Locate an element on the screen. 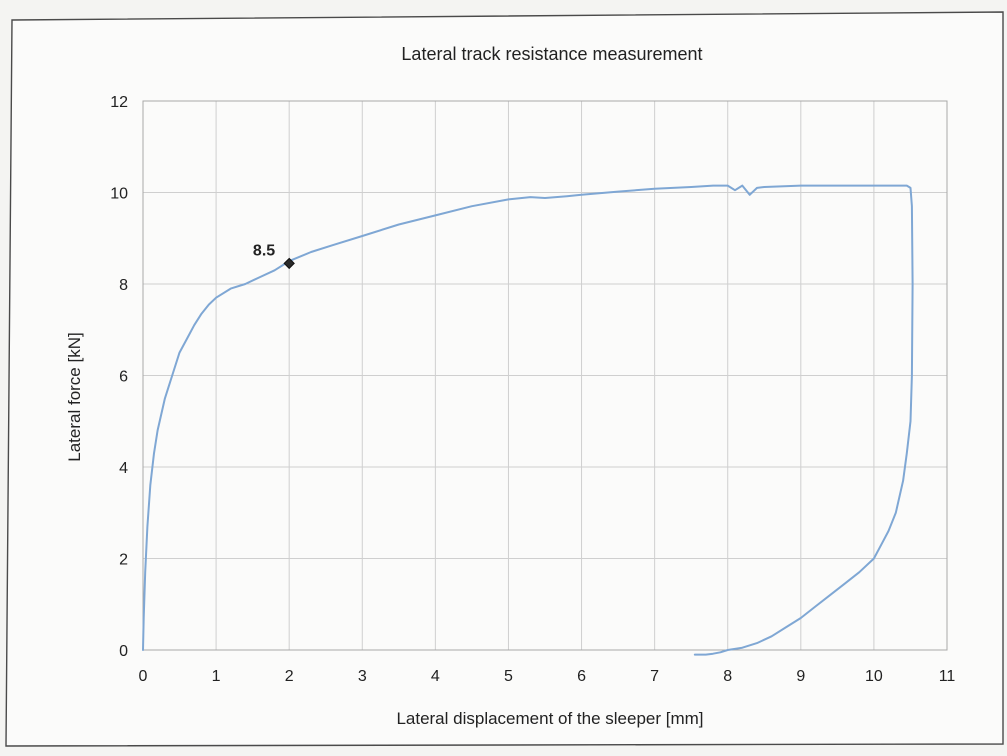  x-tick-label-11: 11 is located at coordinates (947, 676).